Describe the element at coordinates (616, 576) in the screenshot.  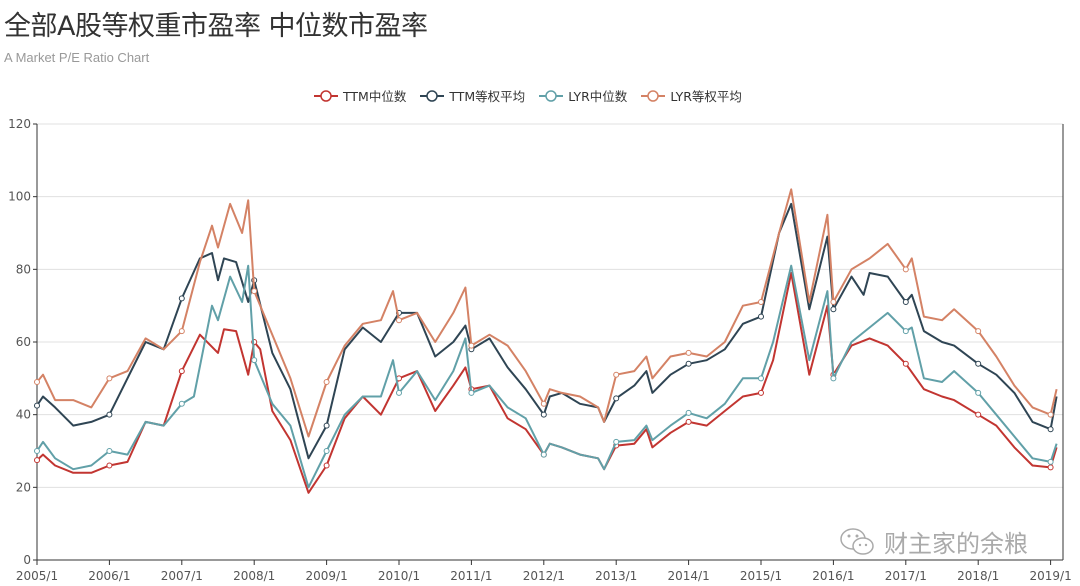
I see `x-tick-label: 2013/1` at that location.